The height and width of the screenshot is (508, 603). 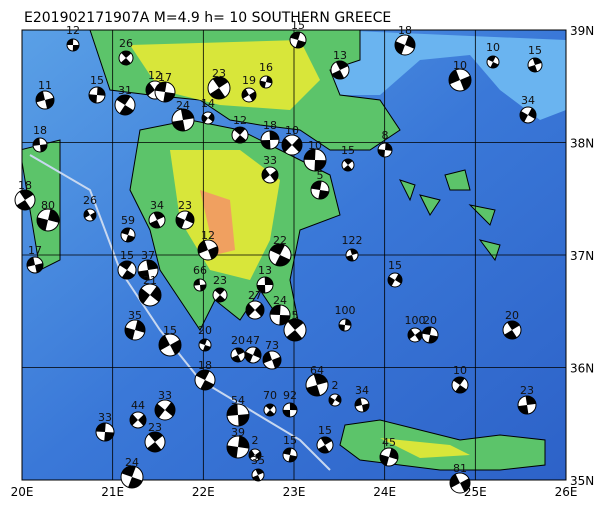 What do you see at coordinates (292, 130) in the screenshot?
I see `depth-label: 10` at bounding box center [292, 130].